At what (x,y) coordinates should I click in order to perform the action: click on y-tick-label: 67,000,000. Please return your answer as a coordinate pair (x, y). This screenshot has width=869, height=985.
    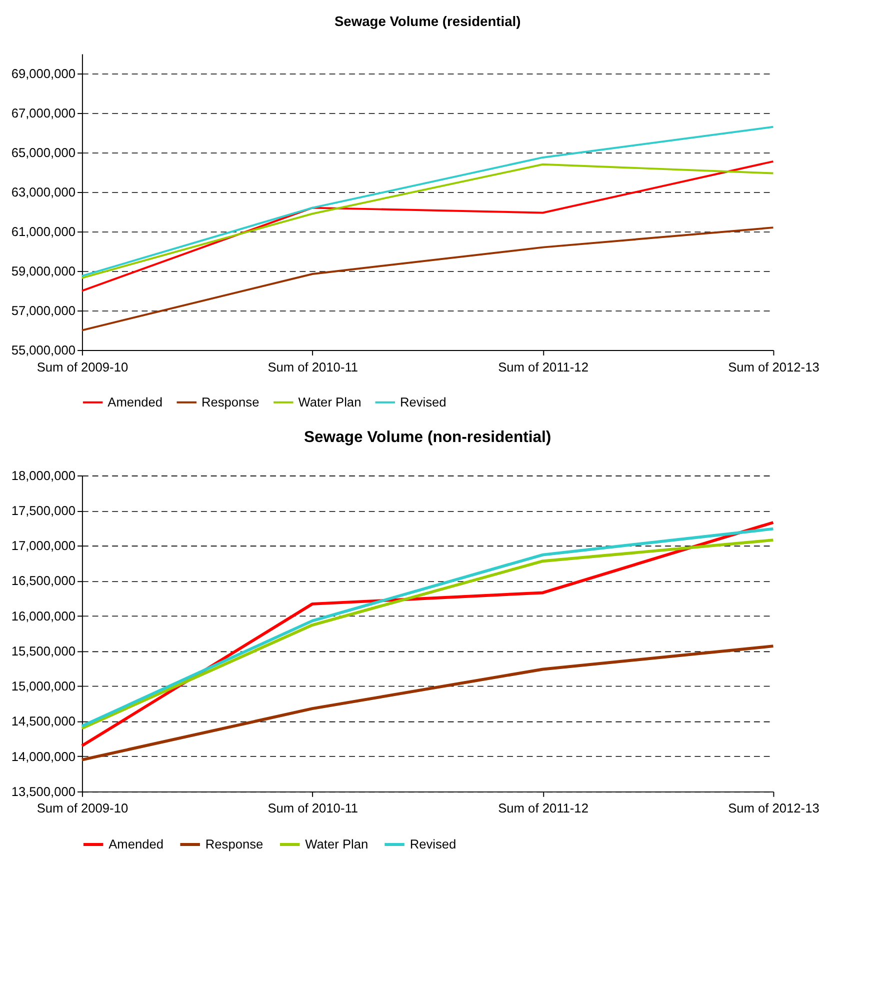
    Looking at the image, I should click on (43, 112).